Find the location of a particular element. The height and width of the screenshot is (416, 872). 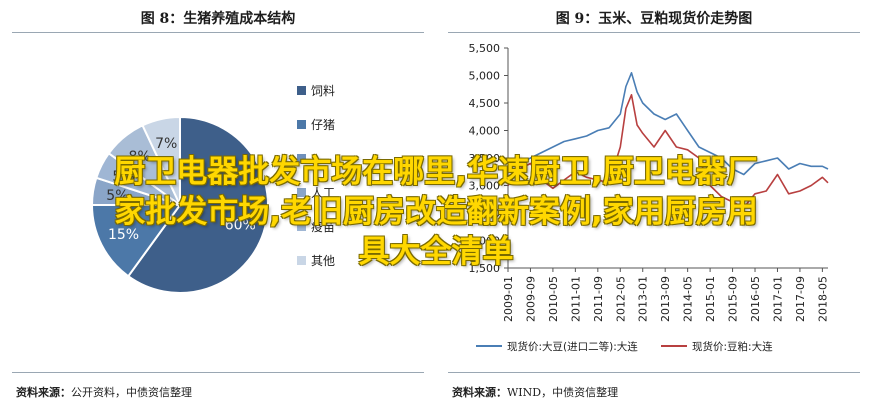

line-chart-title: 图 9：玉米、豆粕现货价走势图 is located at coordinates (654, 19).